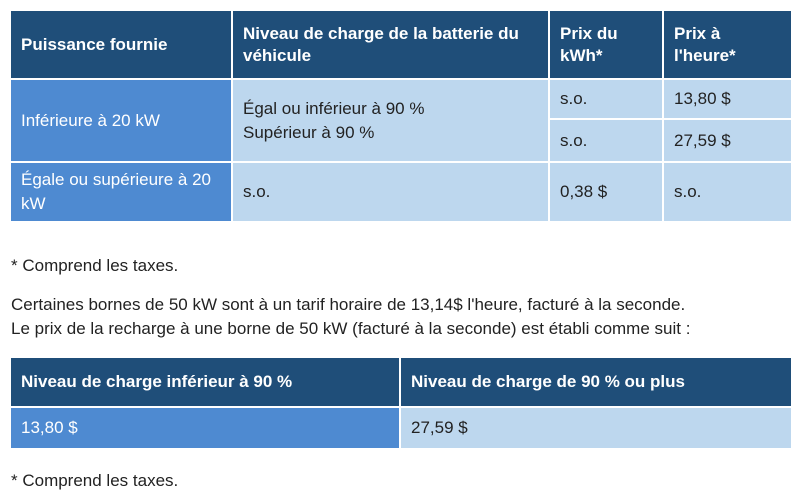 The image size is (800, 501). What do you see at coordinates (727, 140) in the screenshot?
I see `cell-hour-b: 27,59 $` at bounding box center [727, 140].